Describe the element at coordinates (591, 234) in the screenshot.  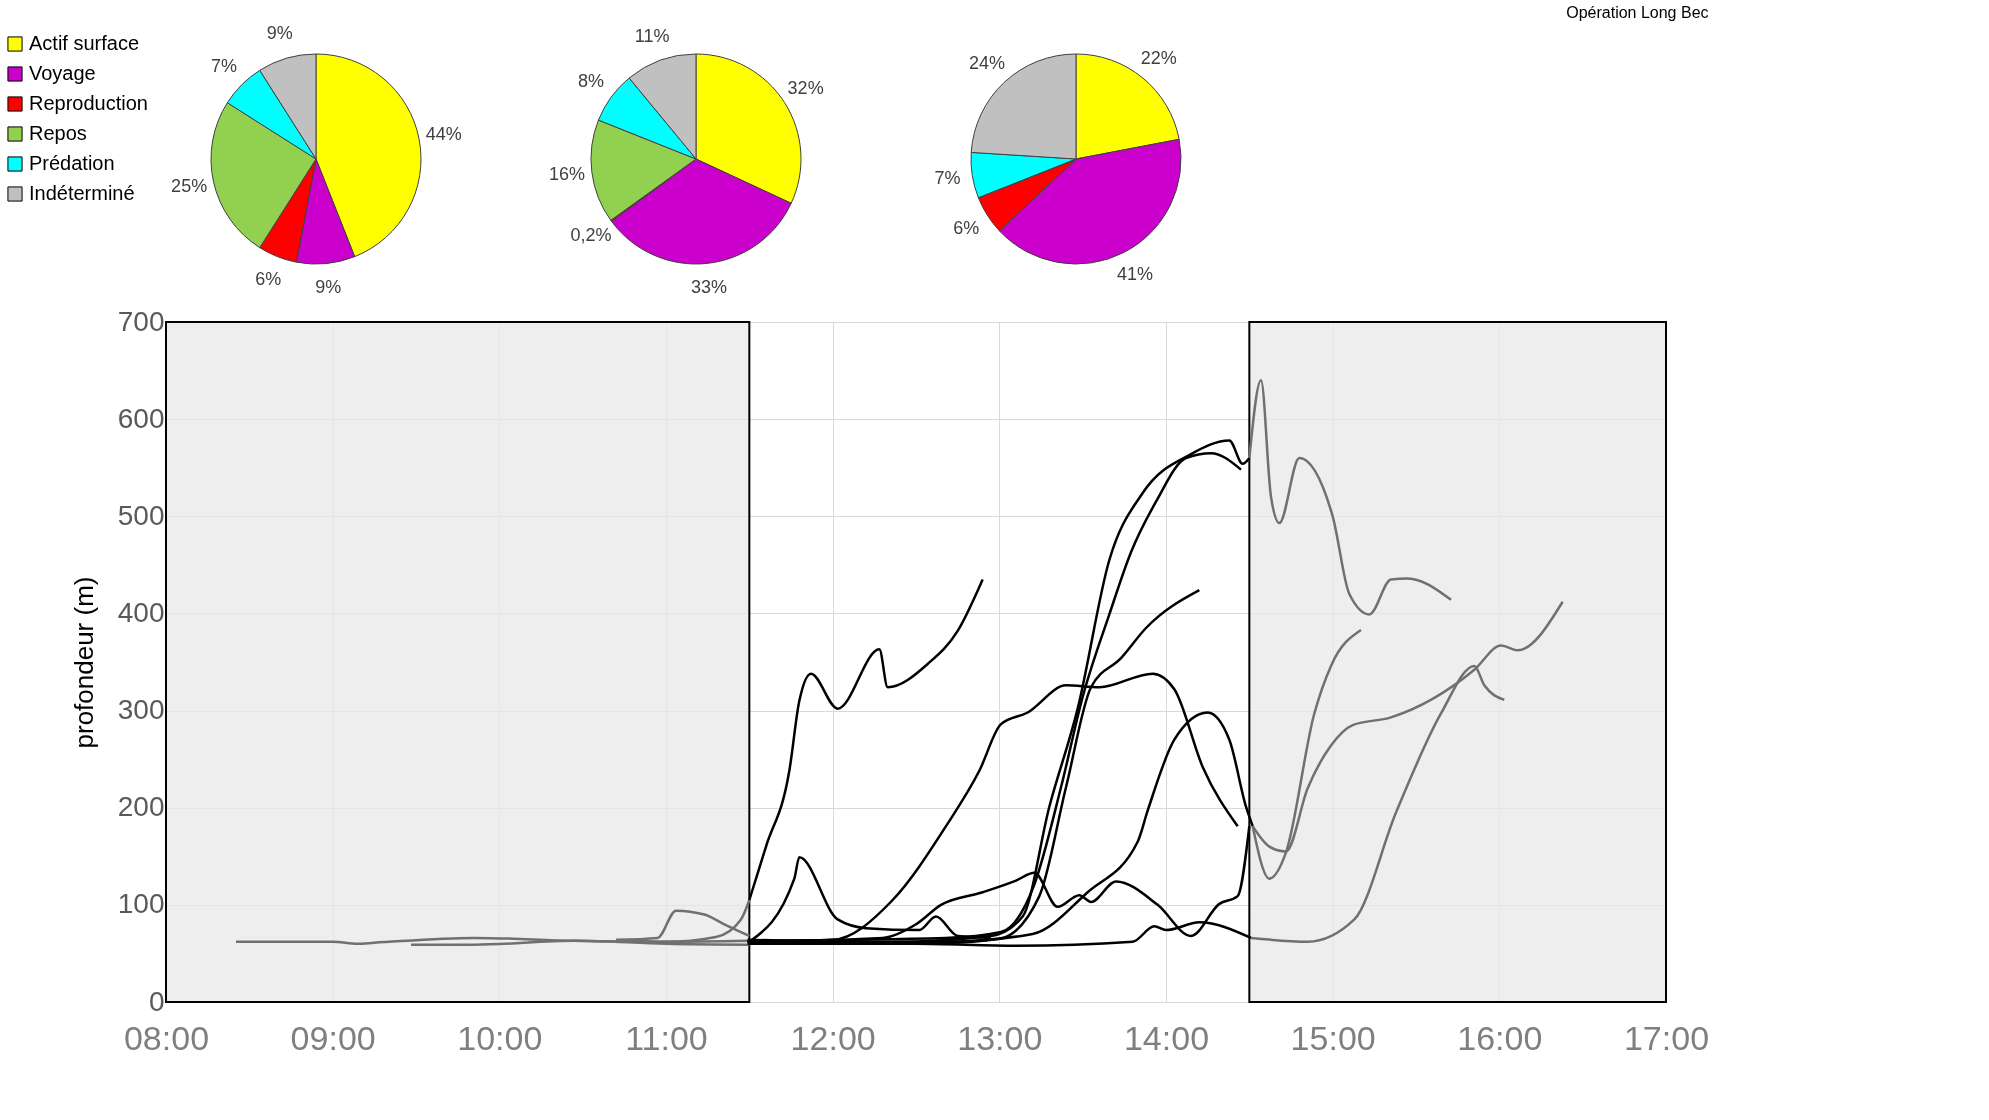
I see `data-label: 0,2%` at that location.